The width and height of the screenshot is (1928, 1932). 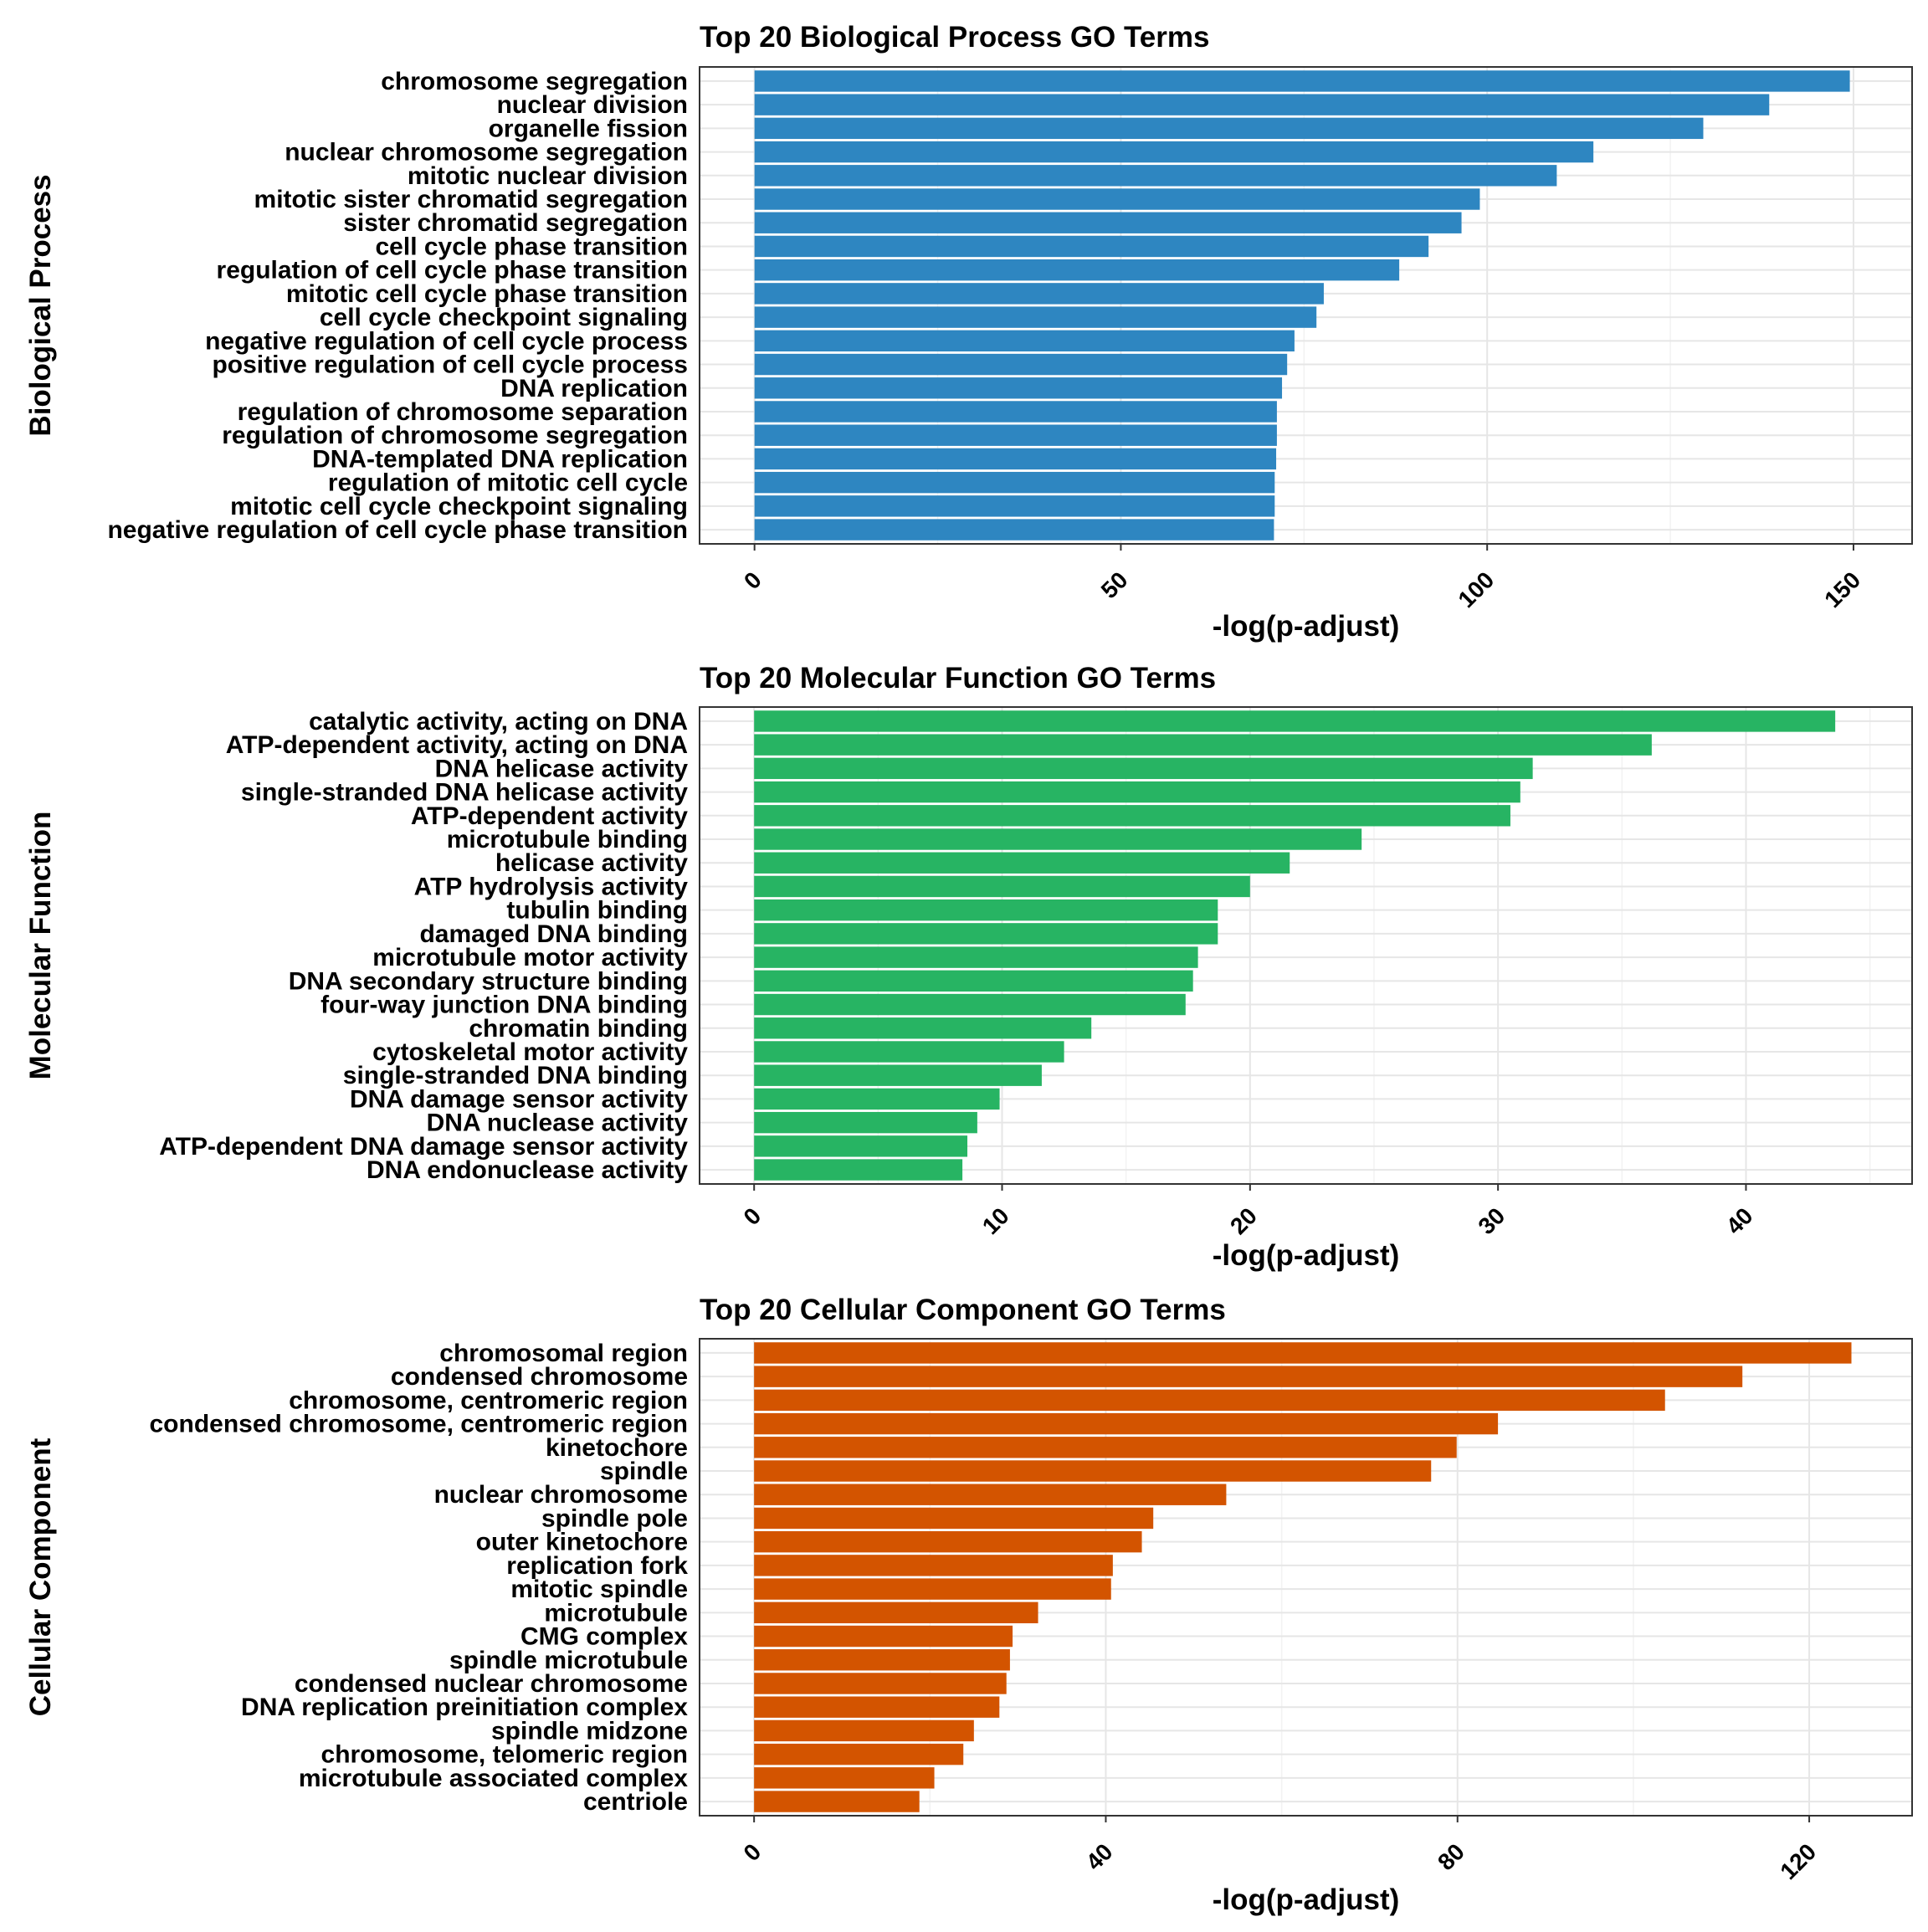 What do you see at coordinates (954, 1518) in the screenshot?
I see `bar-spindle-pole` at bounding box center [954, 1518].